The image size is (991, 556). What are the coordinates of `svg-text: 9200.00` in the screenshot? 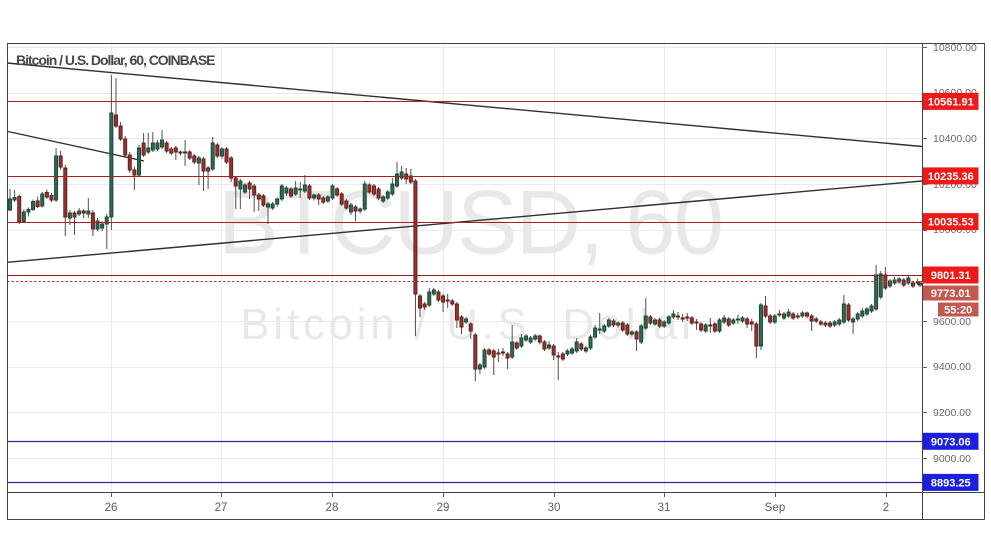 It's located at (952, 413).